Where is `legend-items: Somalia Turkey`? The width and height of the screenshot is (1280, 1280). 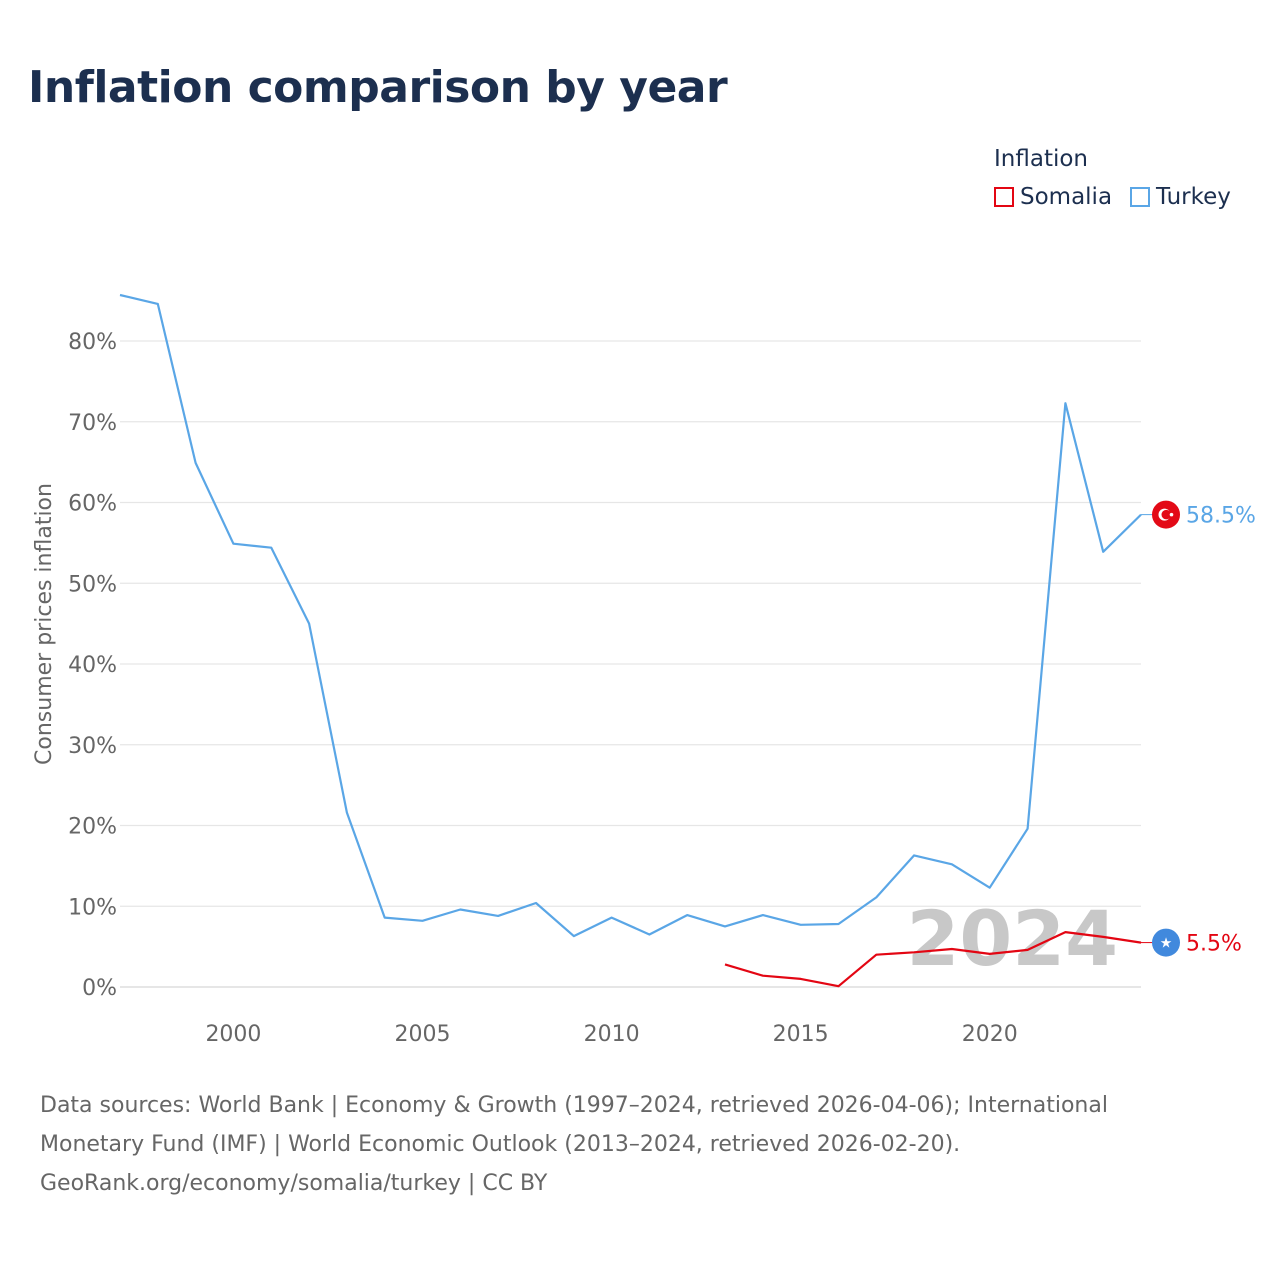
legend-items: Somalia Turkey is located at coordinates (1112, 197).